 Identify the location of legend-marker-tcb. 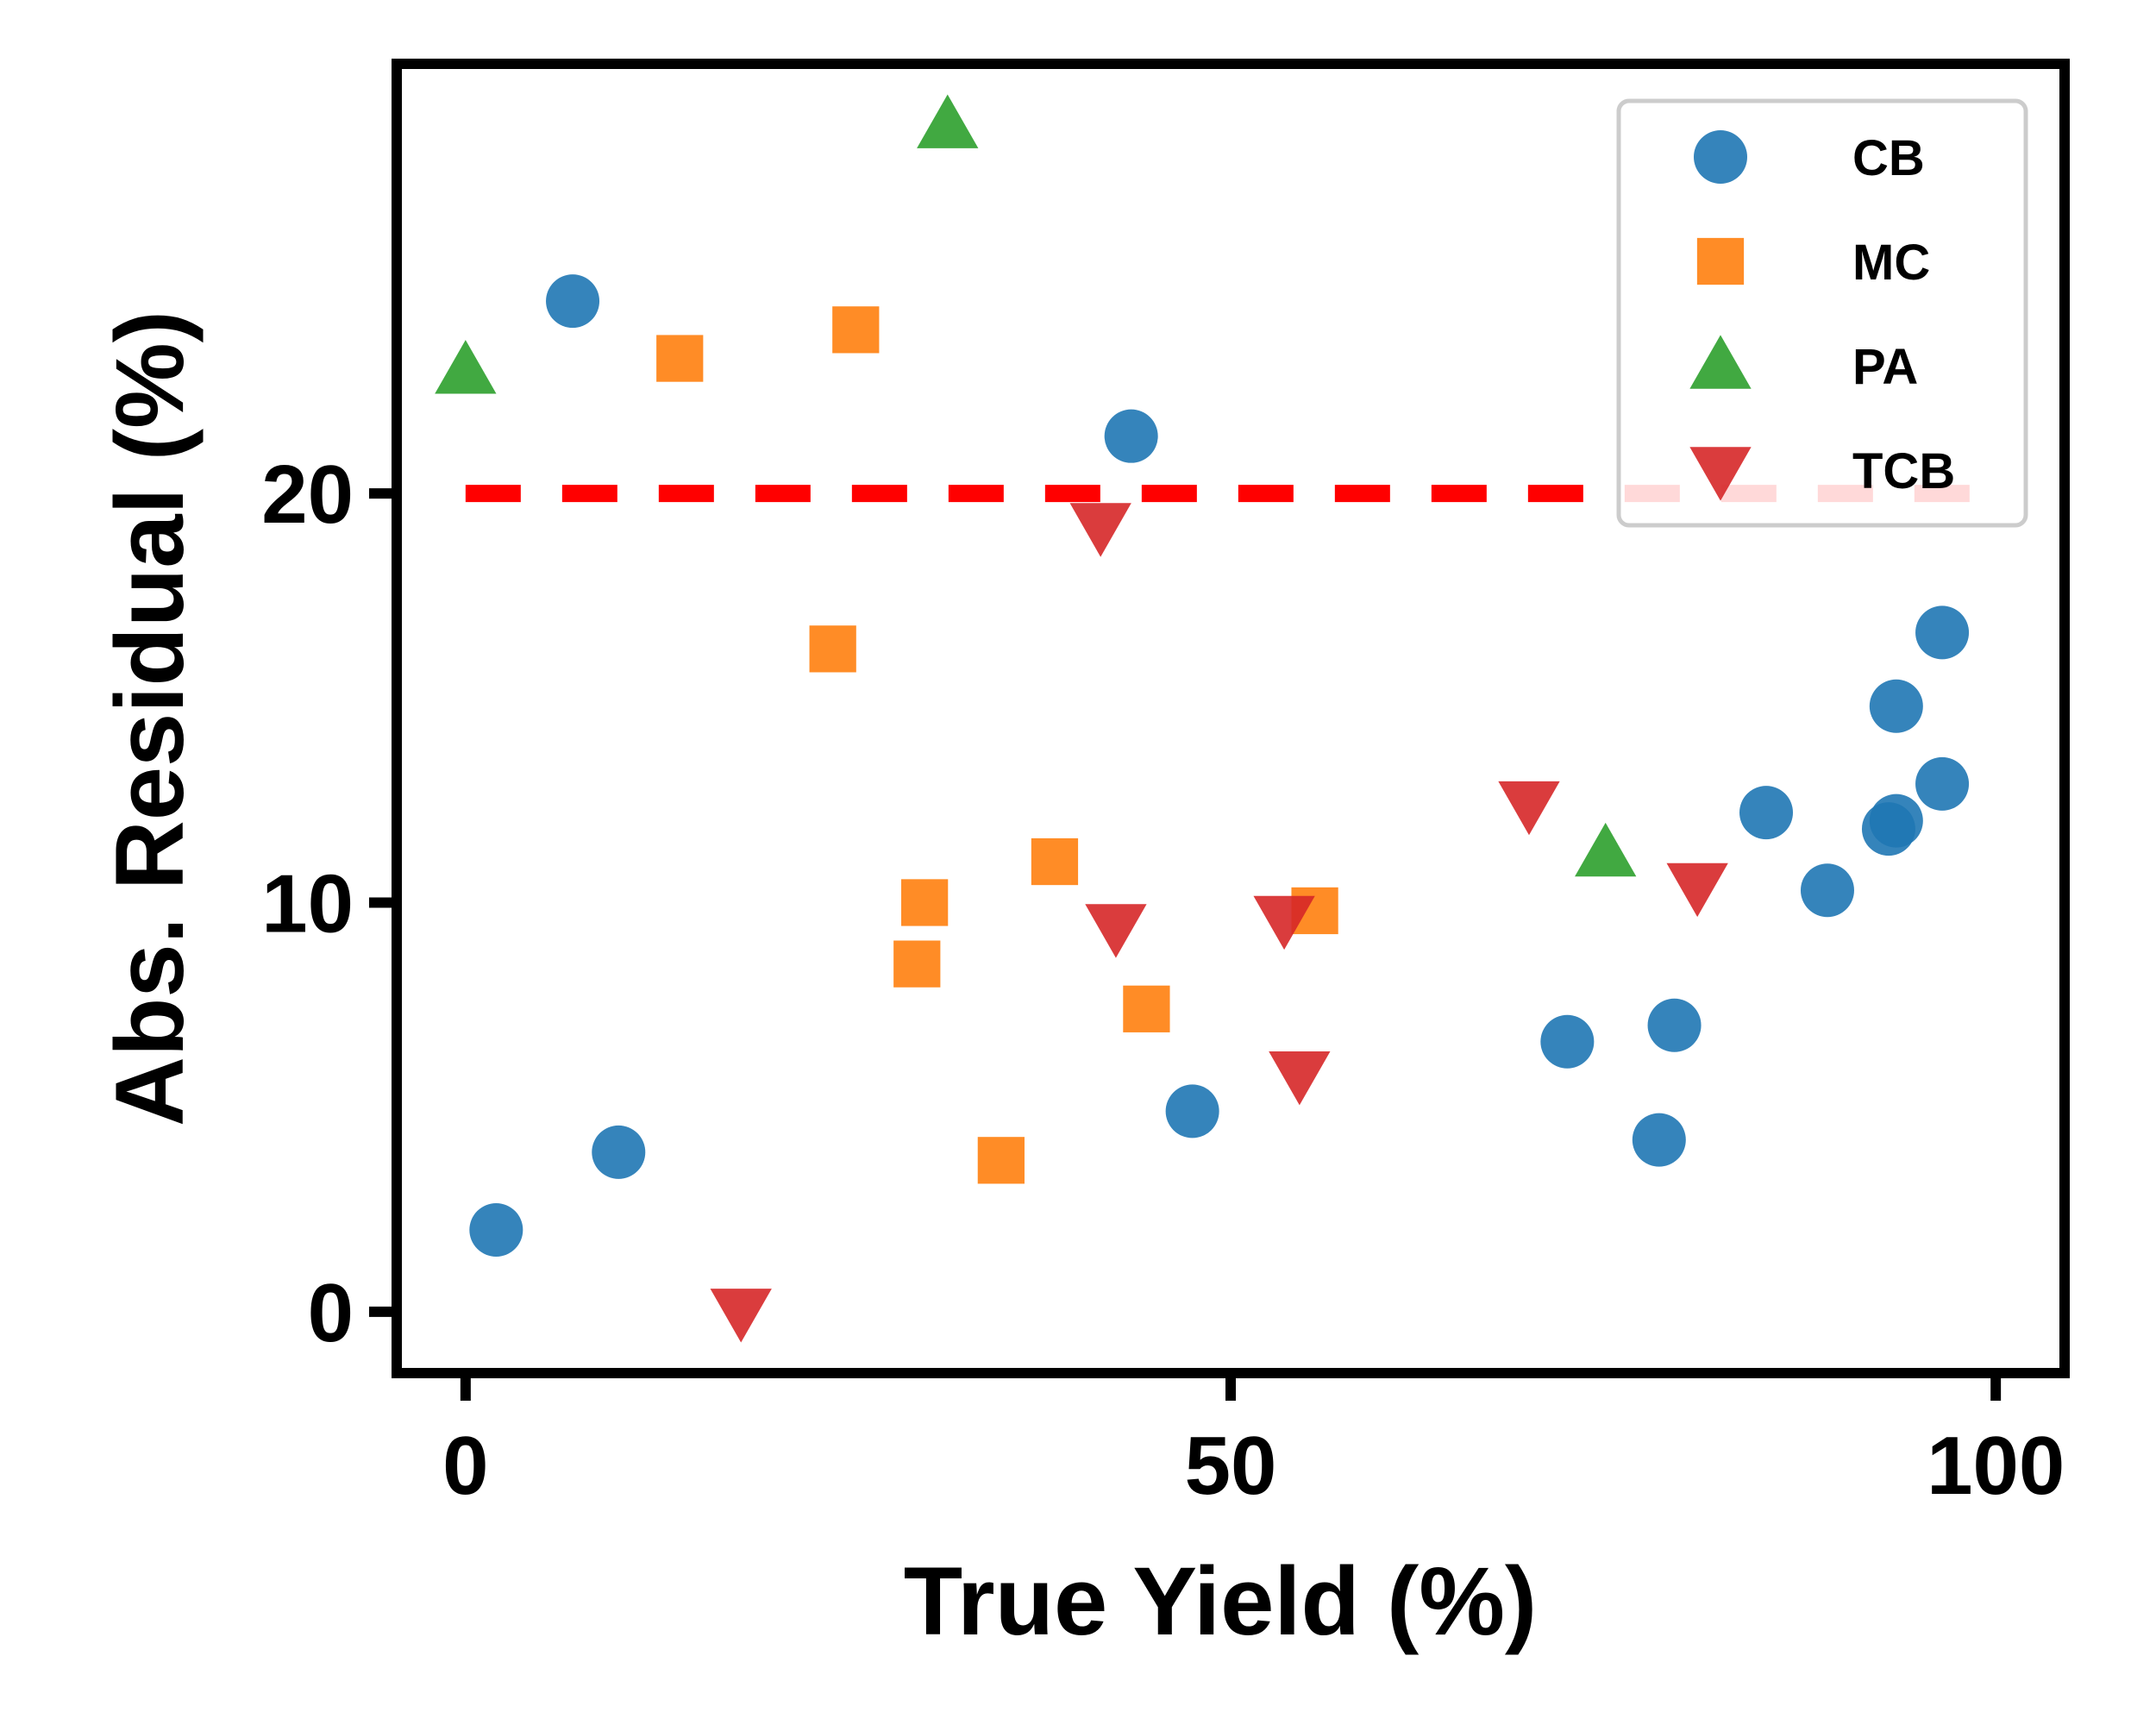
(1720, 474).